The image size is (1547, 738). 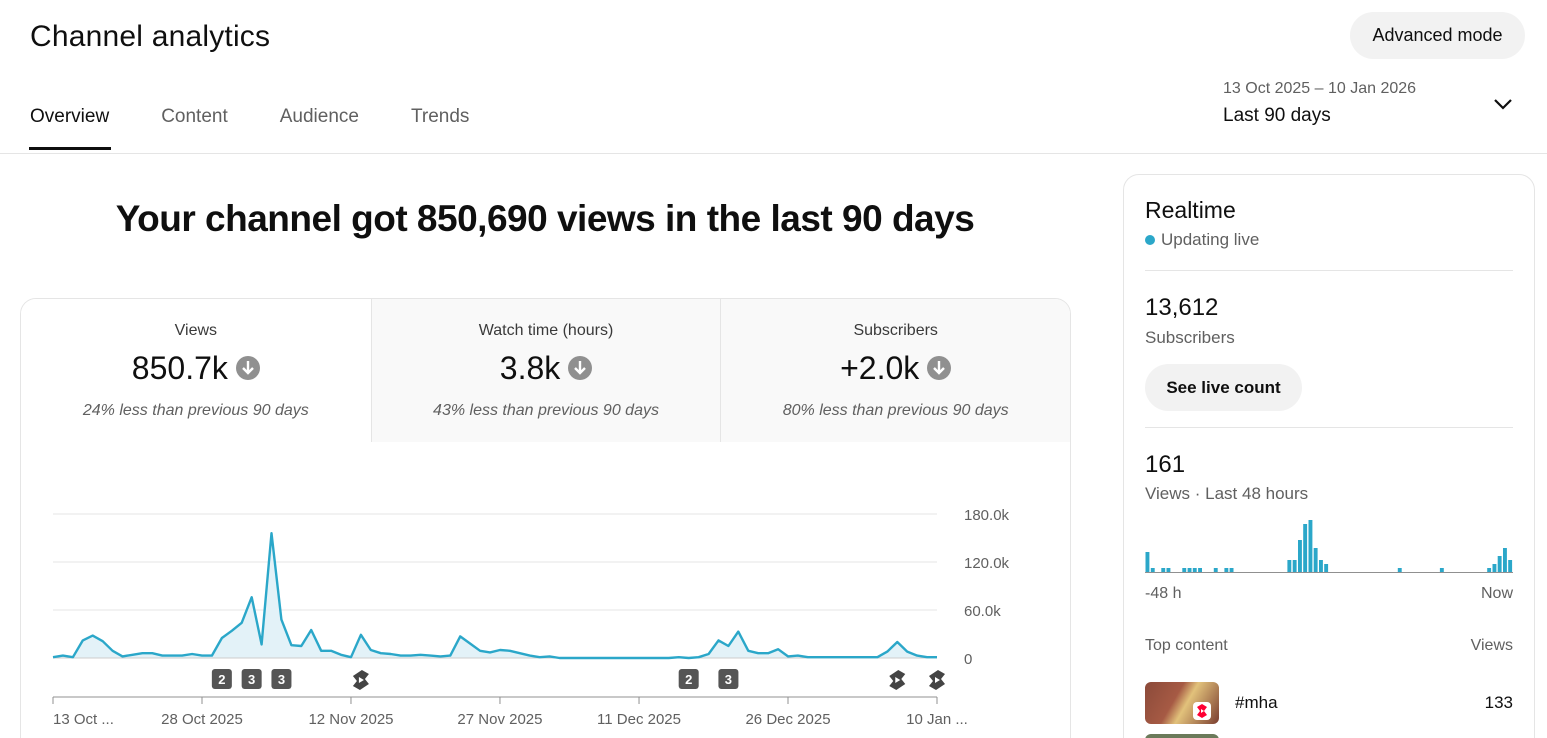 I want to click on metric-label: Views, so click(x=196, y=330).